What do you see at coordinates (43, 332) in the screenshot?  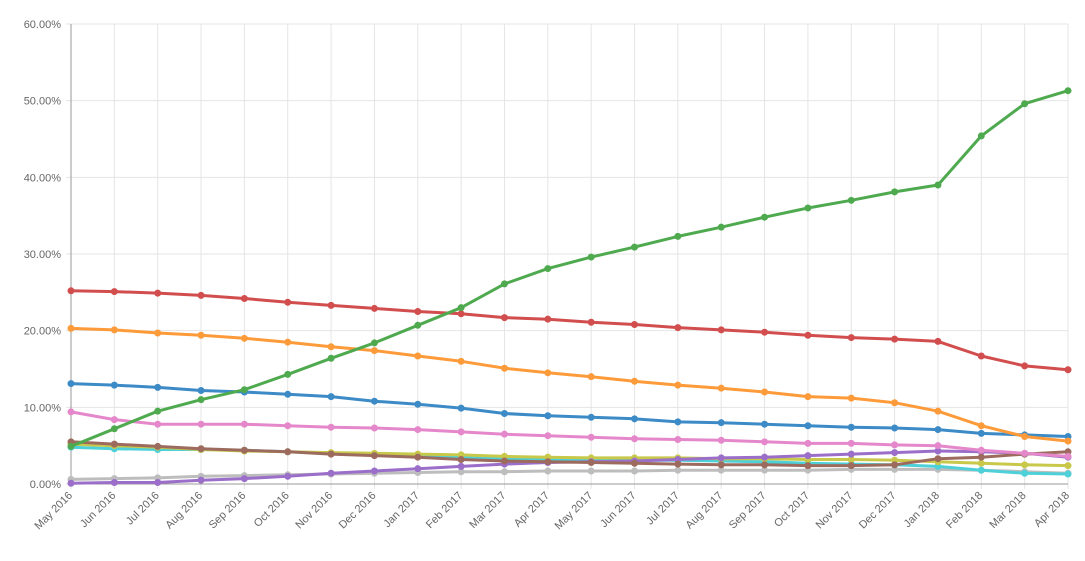 I see `y-tick-label: 20.00%` at bounding box center [43, 332].